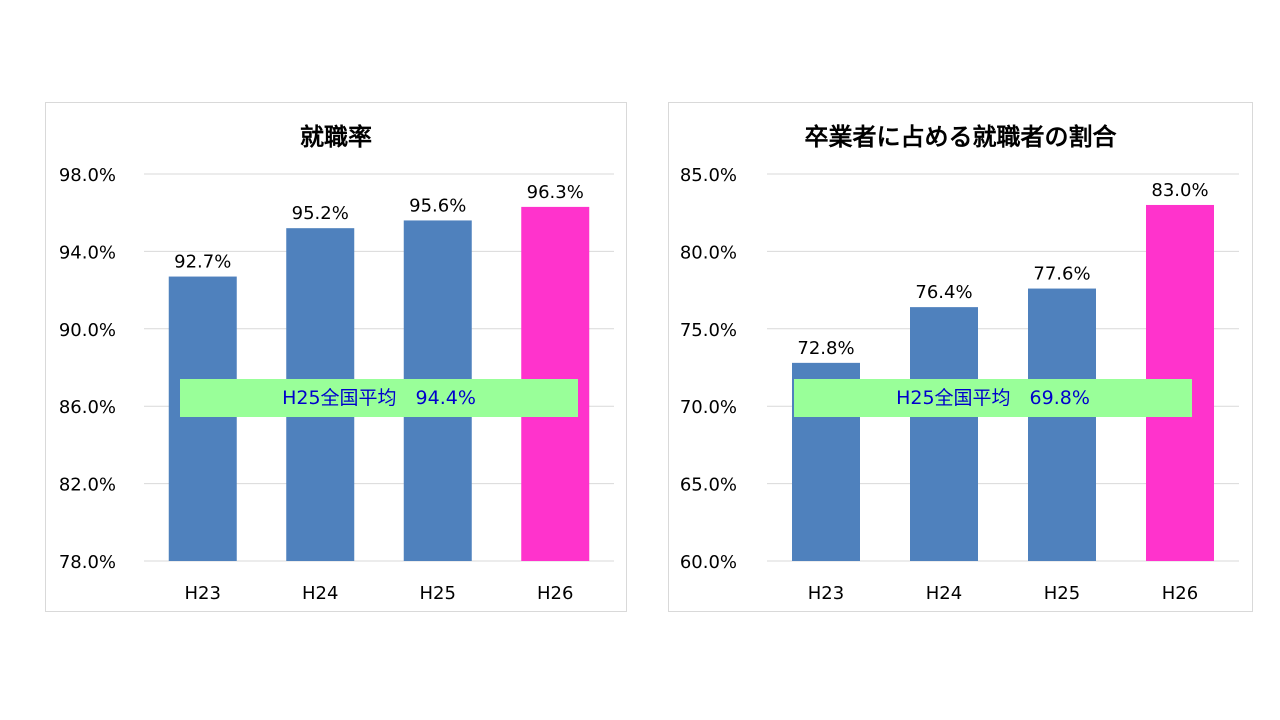  What do you see at coordinates (87, 407) in the screenshot?
I see `y-tick-label: 86.0%` at bounding box center [87, 407].